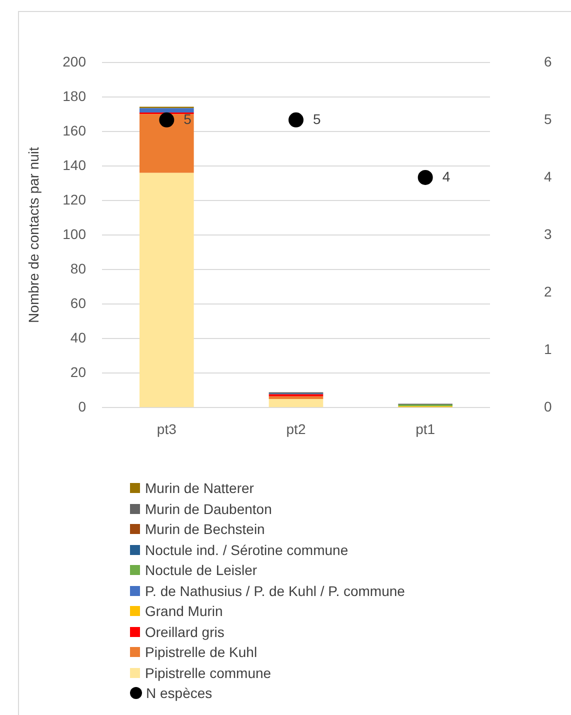  What do you see at coordinates (426, 428) in the screenshot?
I see `x-tick-label: pt1` at bounding box center [426, 428].